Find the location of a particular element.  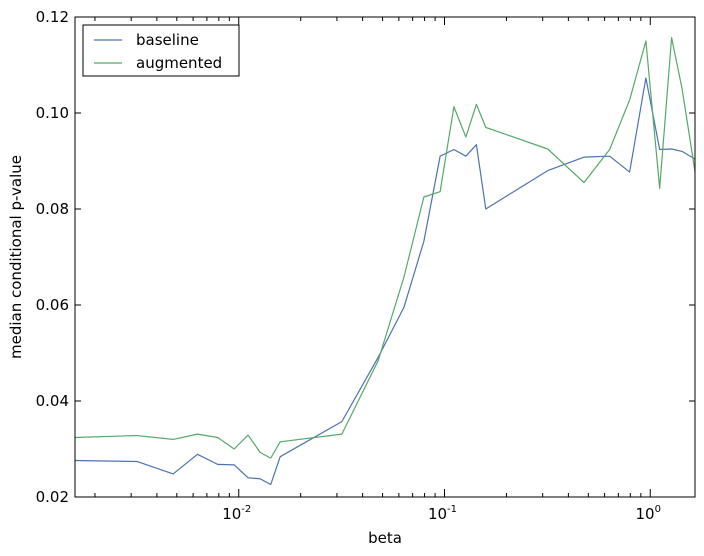

y-tick-label: 0.02 is located at coordinates (52, 497).